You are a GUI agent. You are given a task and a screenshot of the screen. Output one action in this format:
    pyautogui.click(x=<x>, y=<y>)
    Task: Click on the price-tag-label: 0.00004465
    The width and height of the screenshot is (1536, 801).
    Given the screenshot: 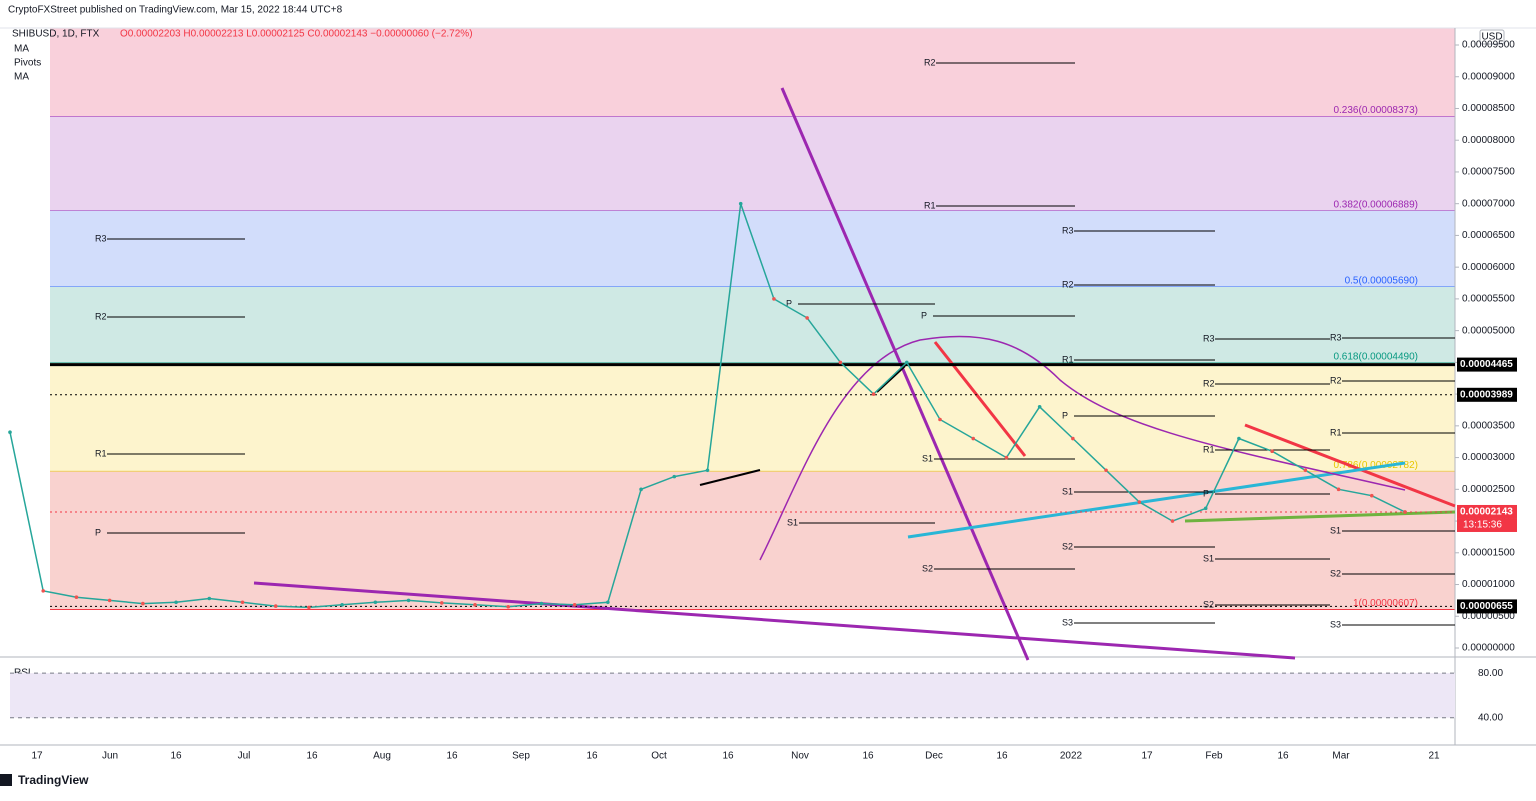 What is the action you would take?
    pyautogui.click(x=1486, y=364)
    